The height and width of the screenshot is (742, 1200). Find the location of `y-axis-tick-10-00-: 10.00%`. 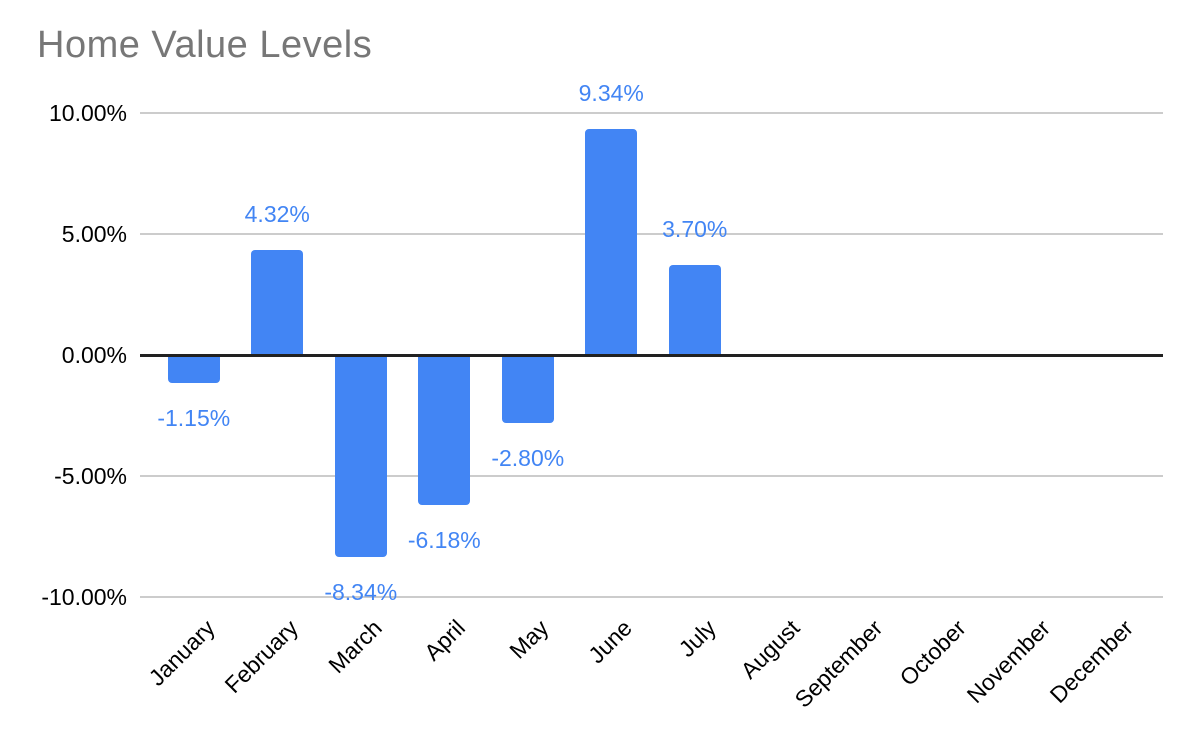

y-axis-tick-10-00-: 10.00% is located at coordinates (87, 113).